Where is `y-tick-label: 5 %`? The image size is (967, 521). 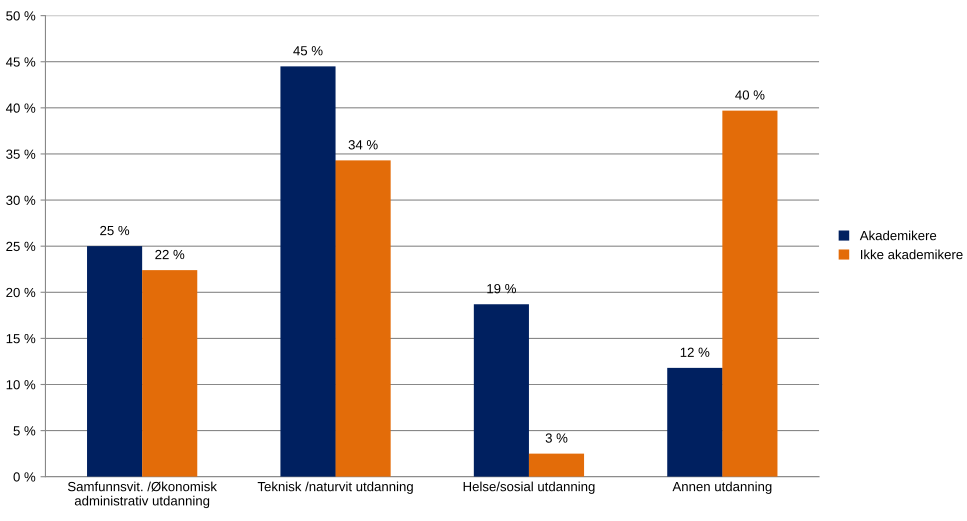 y-tick-label: 5 % is located at coordinates (25, 431).